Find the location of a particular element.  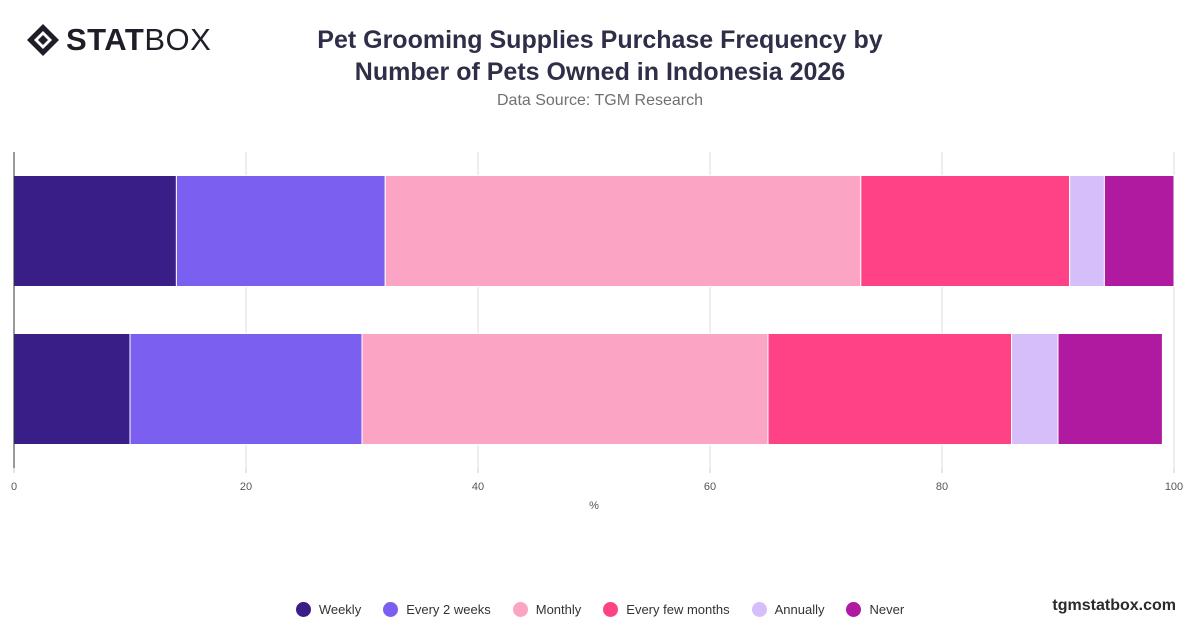

statbox-logo: STATBOX is located at coordinates (118, 40).